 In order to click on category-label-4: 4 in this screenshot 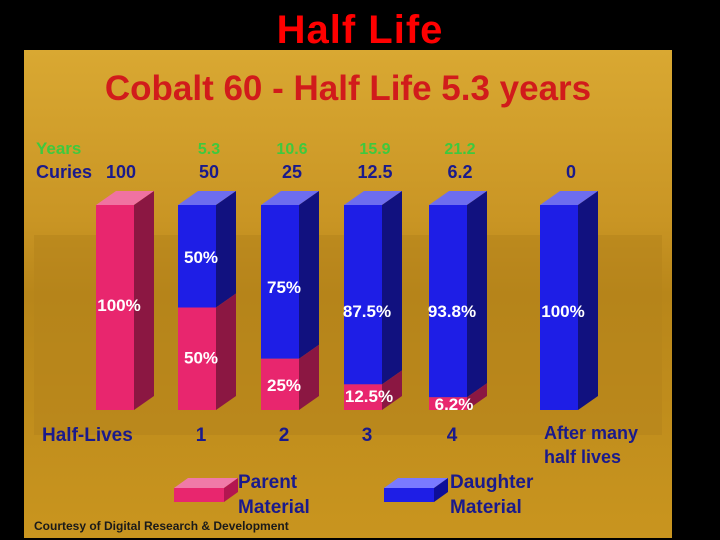, I will do `click(452, 435)`.